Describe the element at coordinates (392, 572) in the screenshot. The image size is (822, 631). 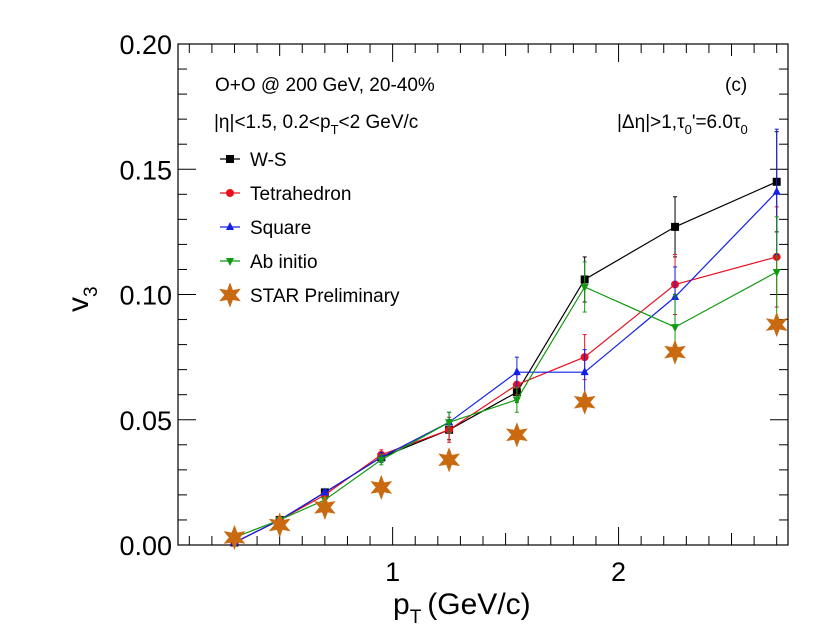
I see `x-tick-label: 1` at that location.